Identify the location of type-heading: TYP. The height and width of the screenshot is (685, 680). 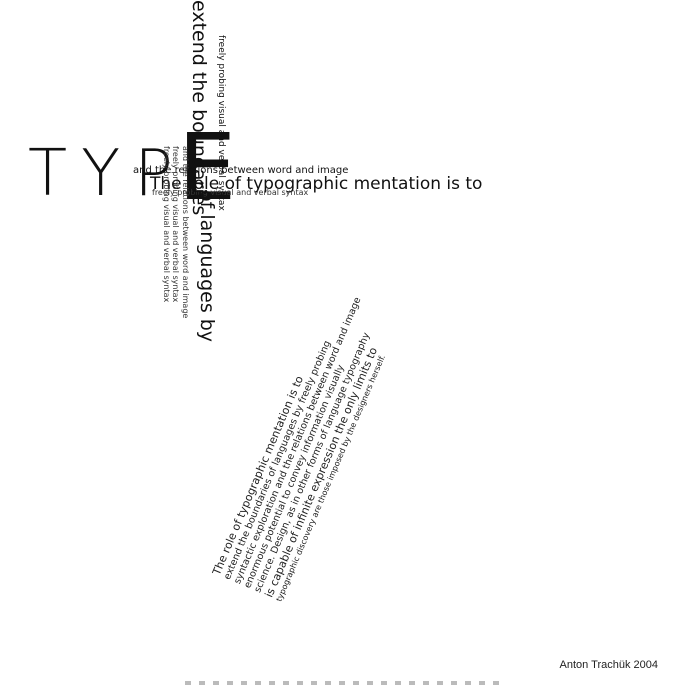
(107, 174).